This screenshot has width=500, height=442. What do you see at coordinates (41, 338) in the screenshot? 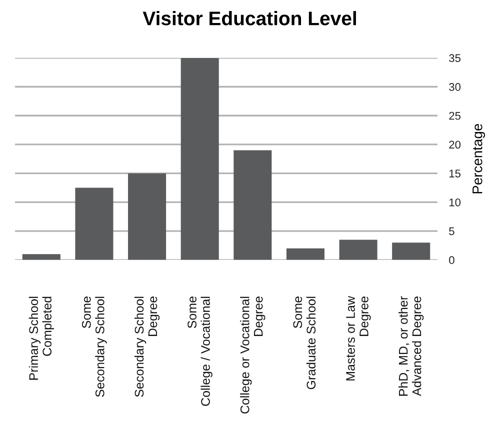
I see `x-tick-label: Primary School Completed` at bounding box center [41, 338].